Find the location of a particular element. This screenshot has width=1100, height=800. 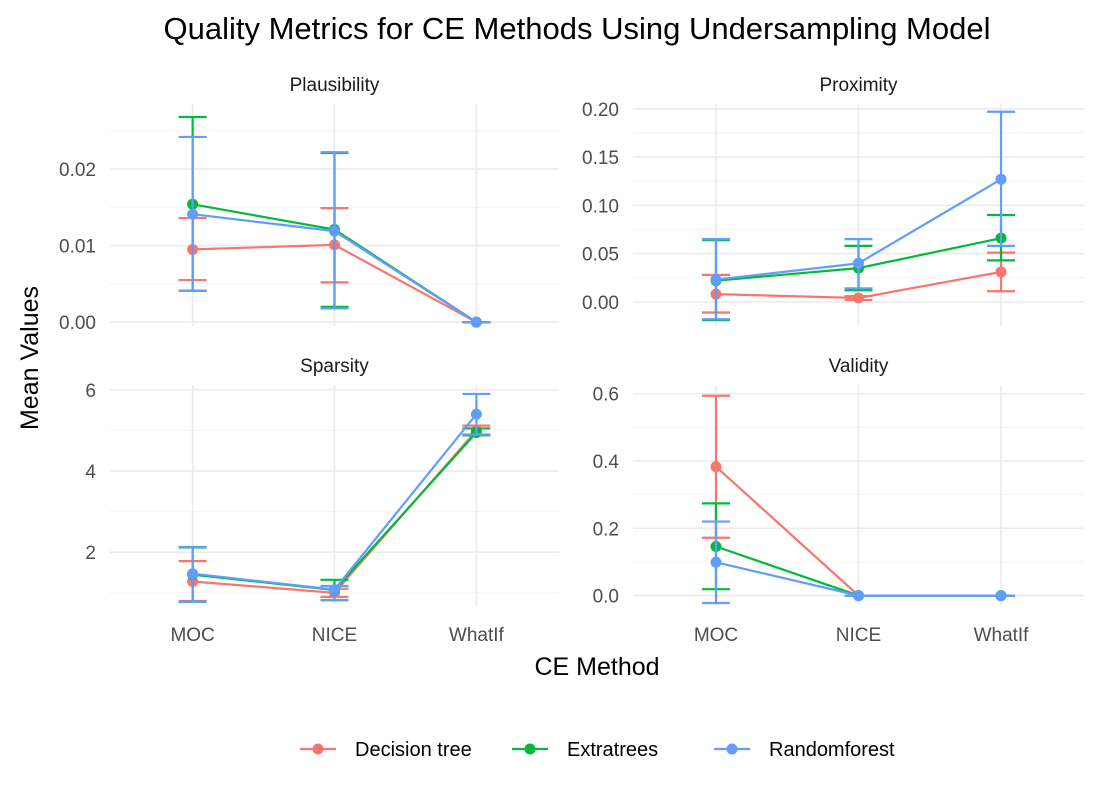

legend: Decision tree Extratrees Randomforest is located at coordinates (597, 750).